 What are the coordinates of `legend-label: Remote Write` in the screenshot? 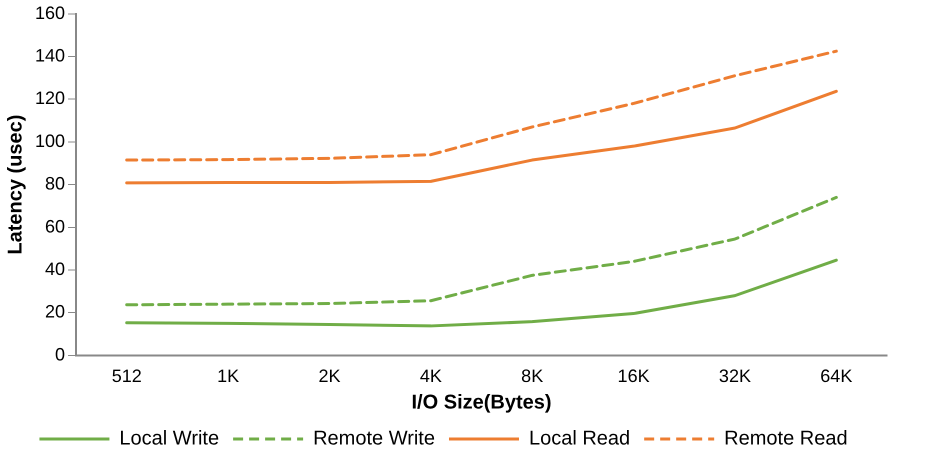 It's located at (374, 439).